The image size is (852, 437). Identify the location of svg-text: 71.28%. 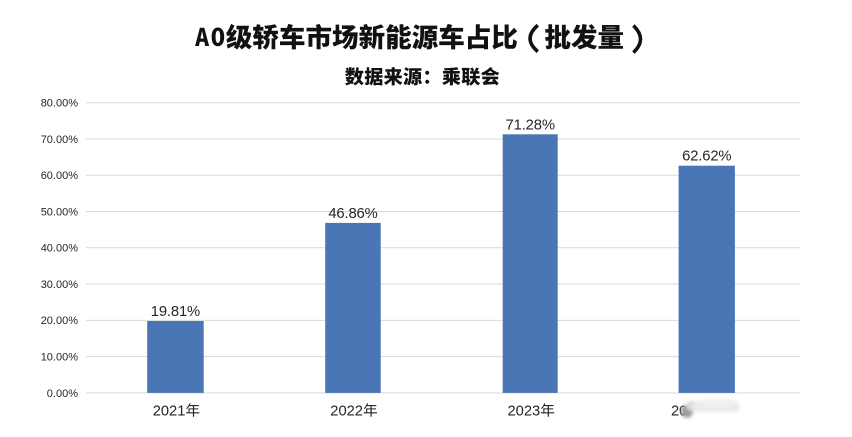
(530, 125).